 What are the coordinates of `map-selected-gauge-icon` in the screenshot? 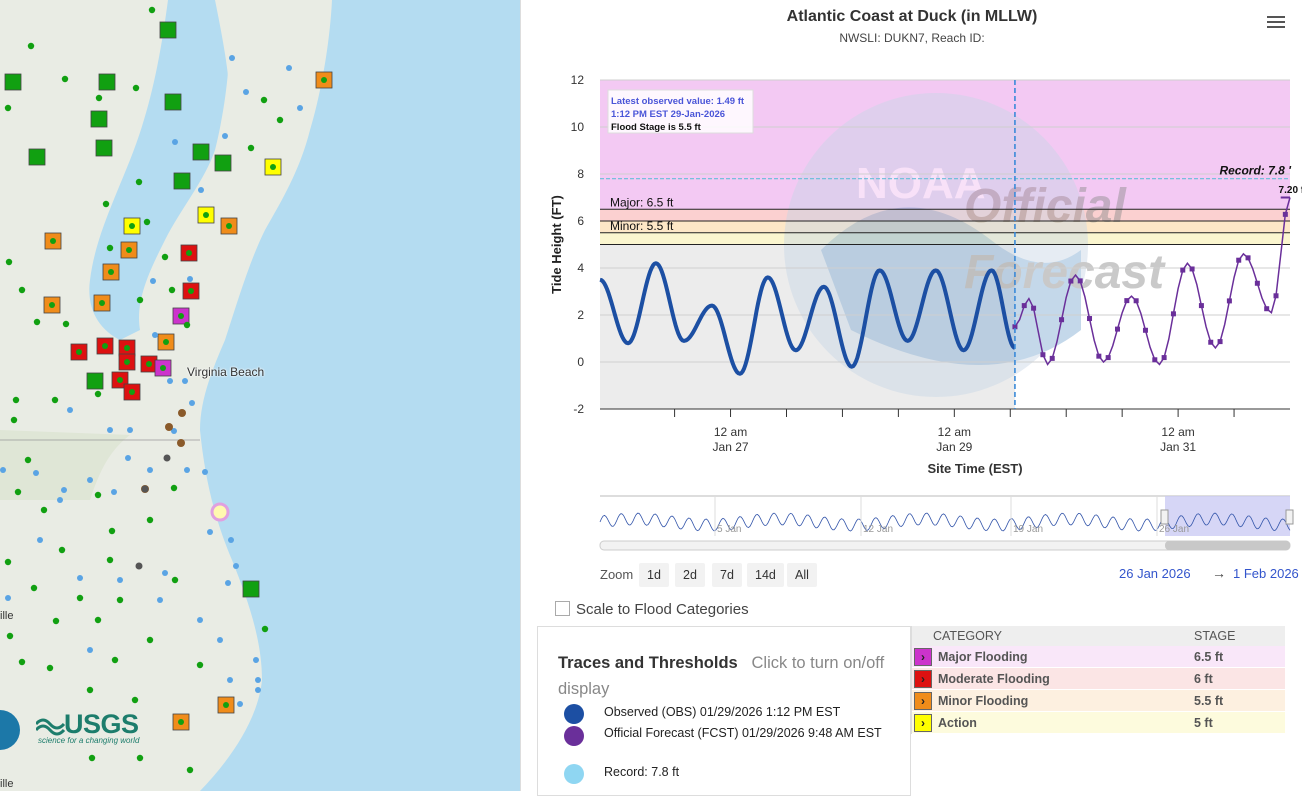 It's located at (220, 512).